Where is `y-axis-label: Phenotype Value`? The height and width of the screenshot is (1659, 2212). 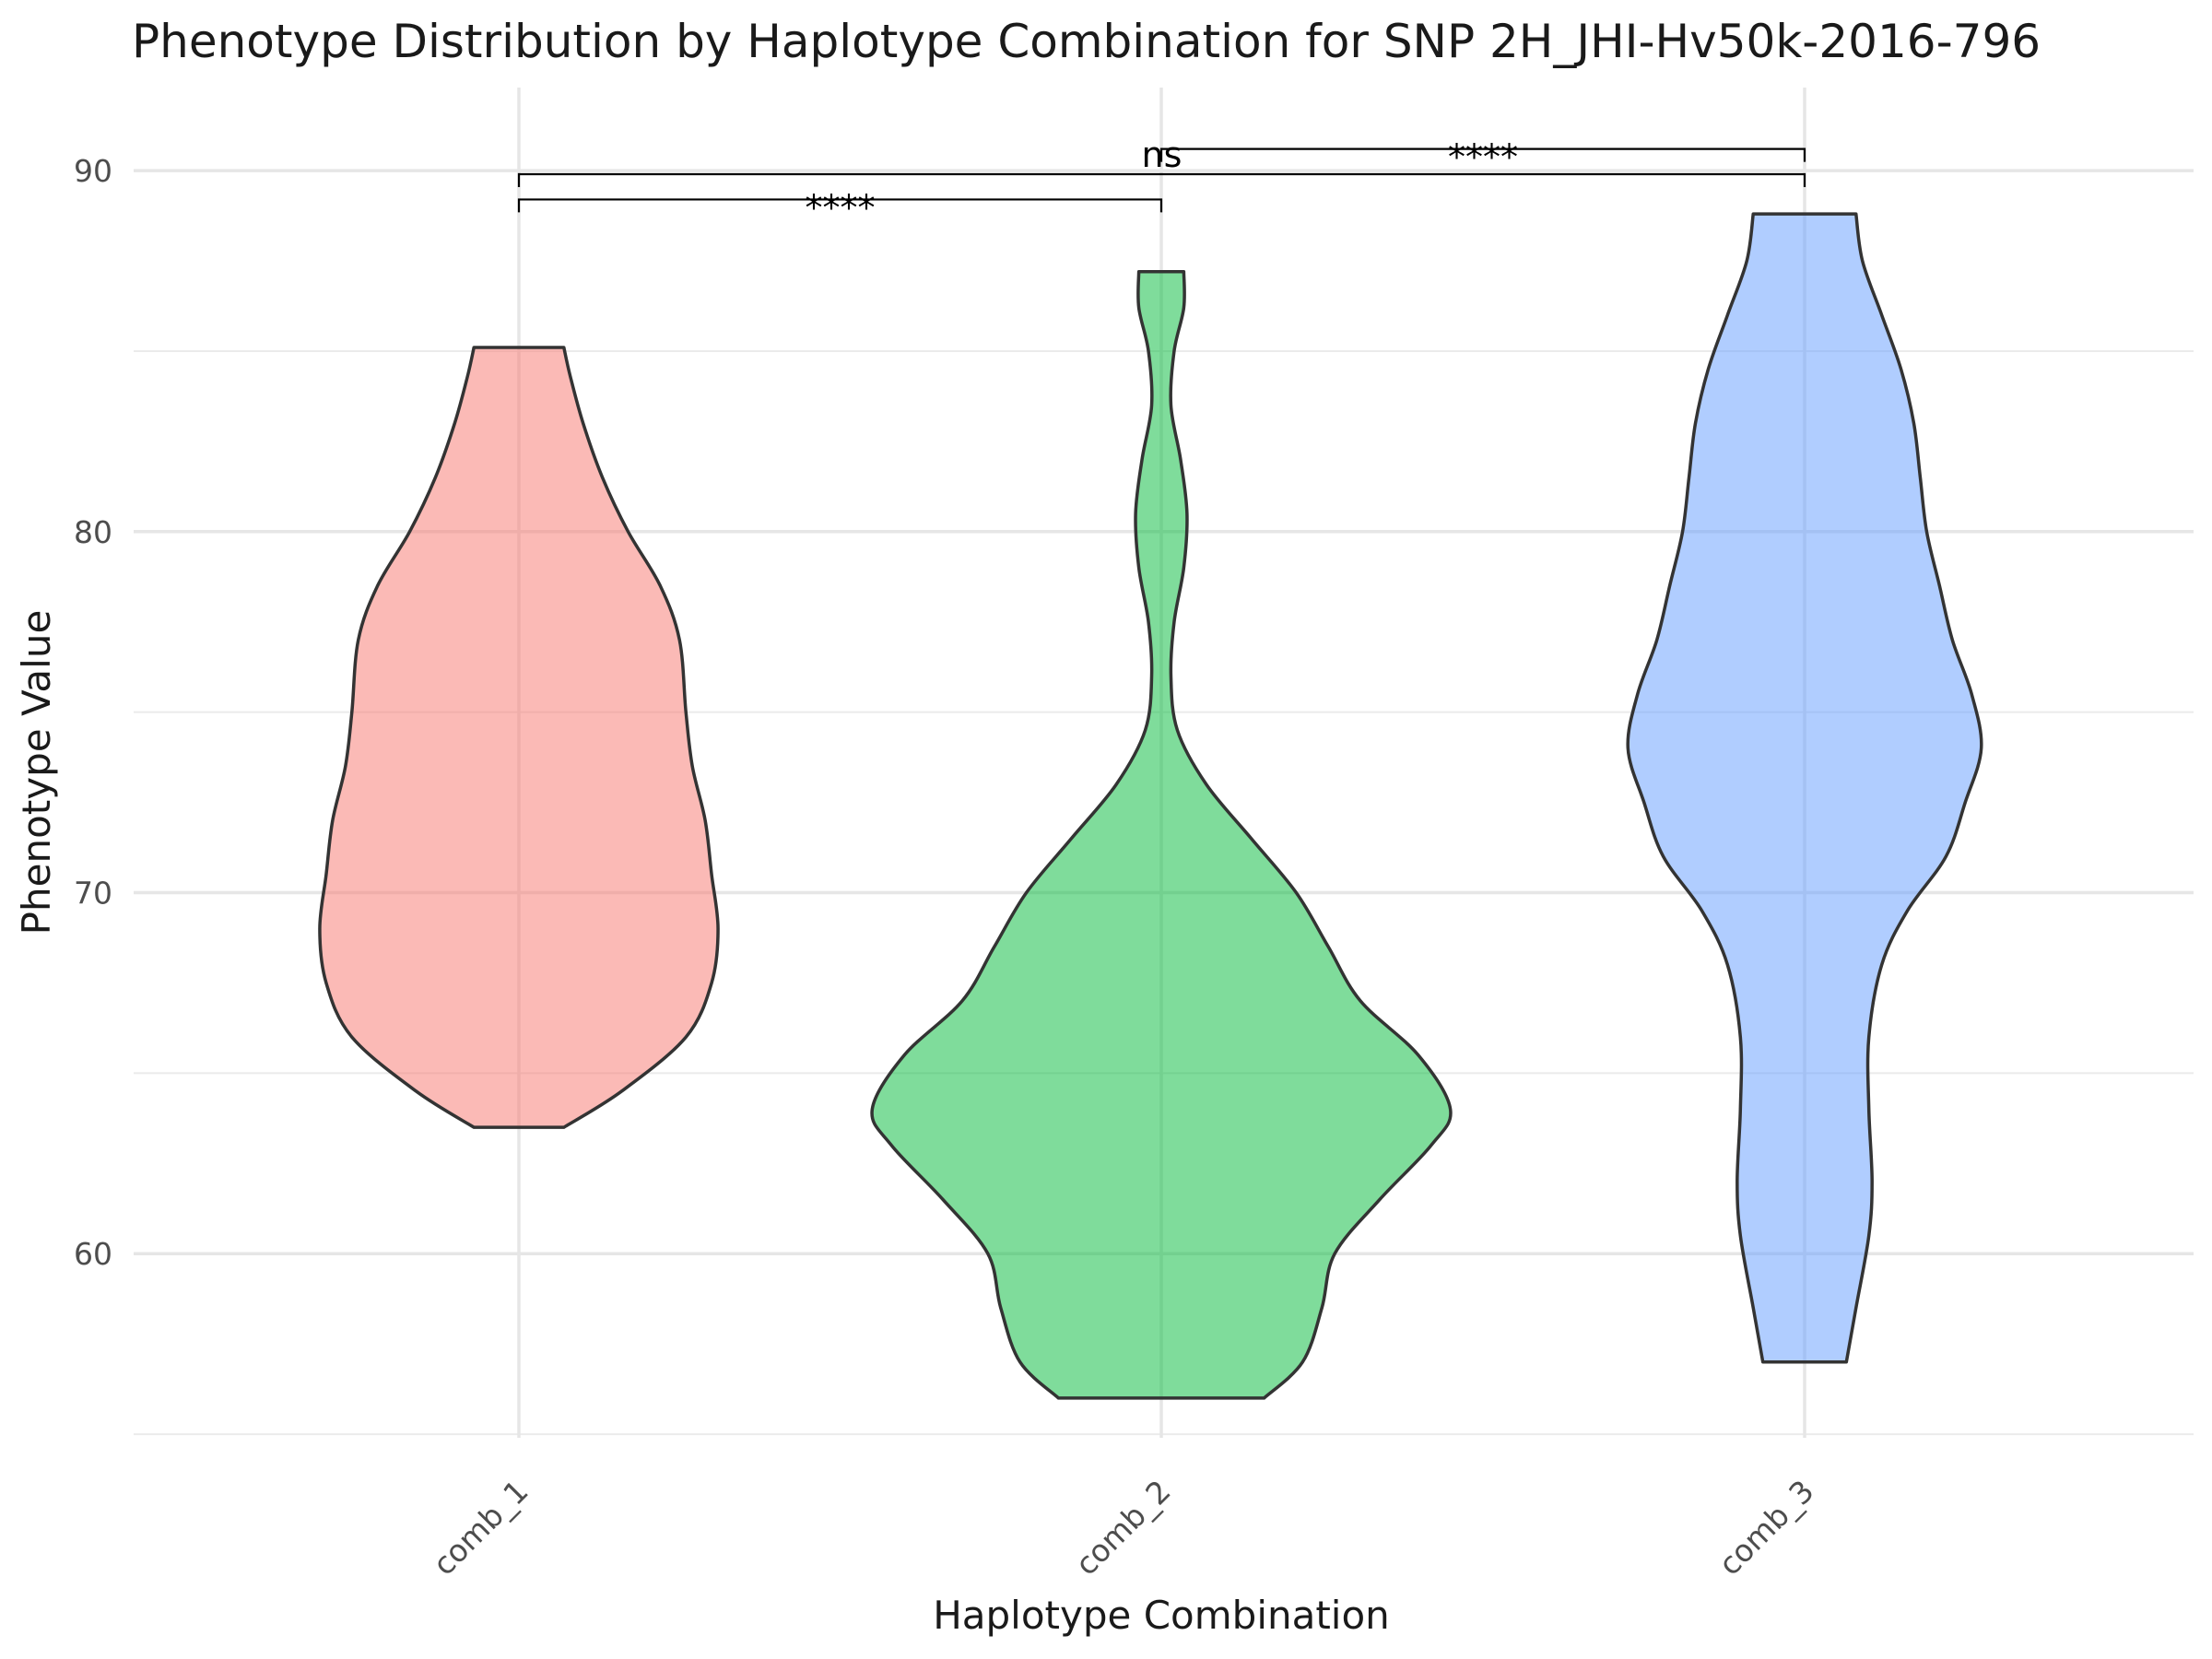
y-axis-label: Phenotype Value is located at coordinates (36, 772).